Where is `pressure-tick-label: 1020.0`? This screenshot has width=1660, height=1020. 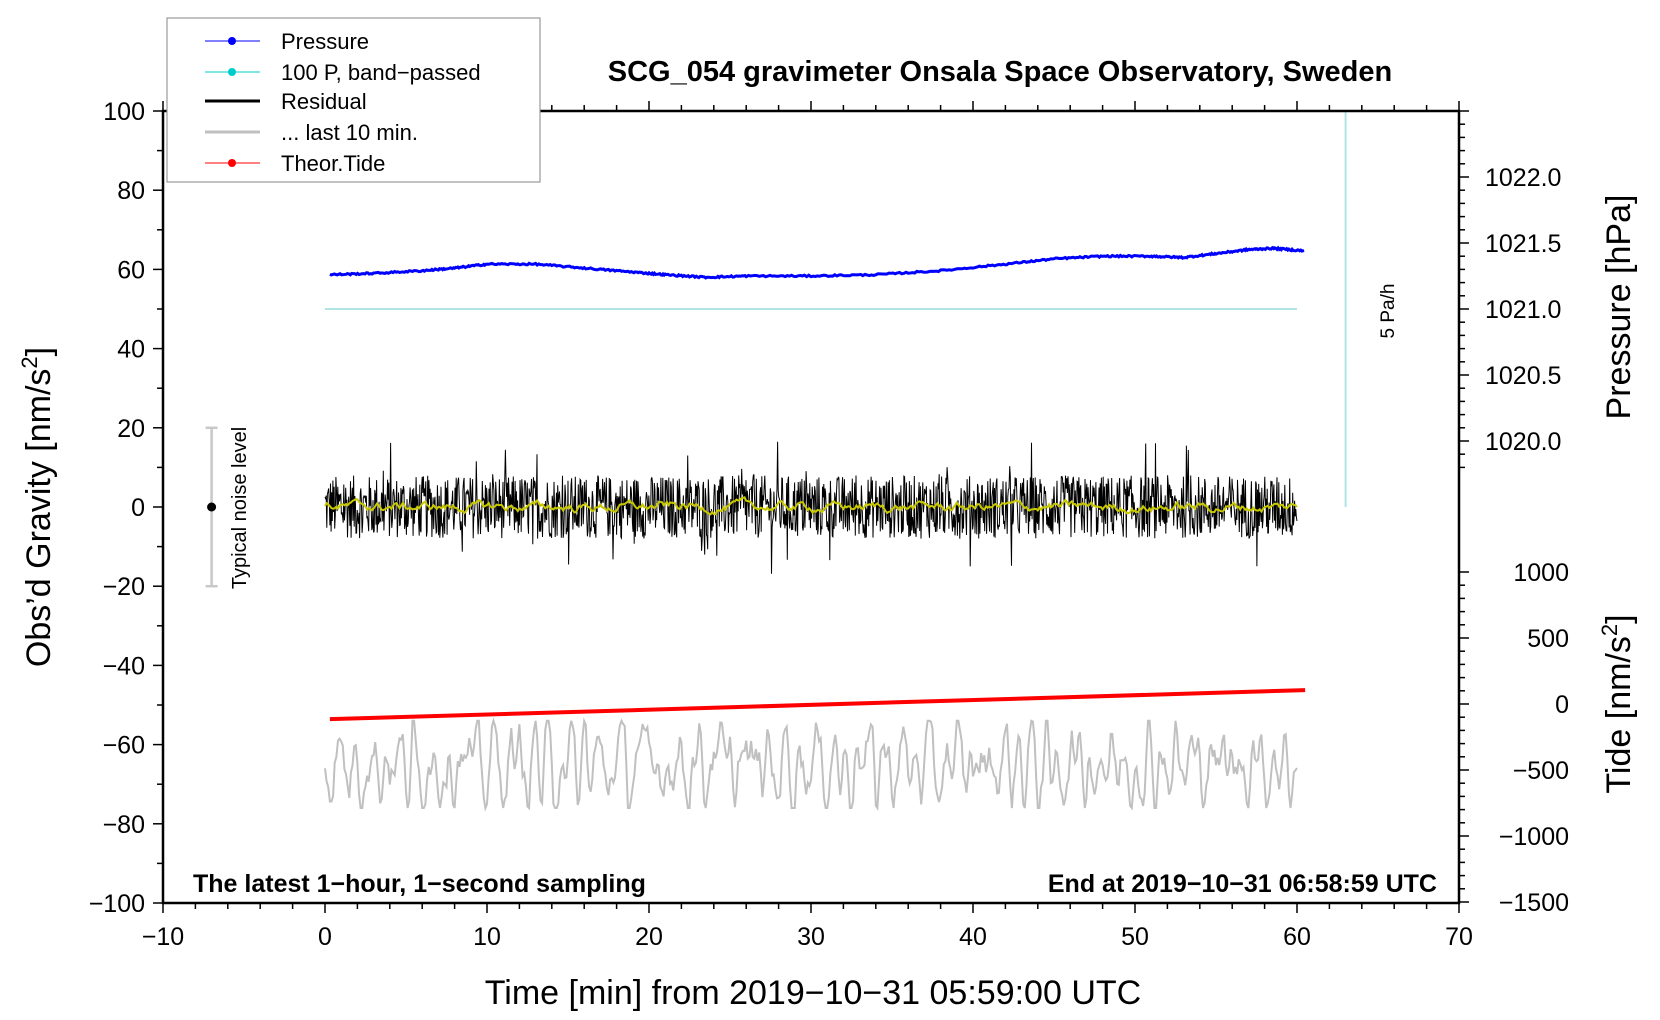
pressure-tick-label: 1020.0 is located at coordinates (1523, 442).